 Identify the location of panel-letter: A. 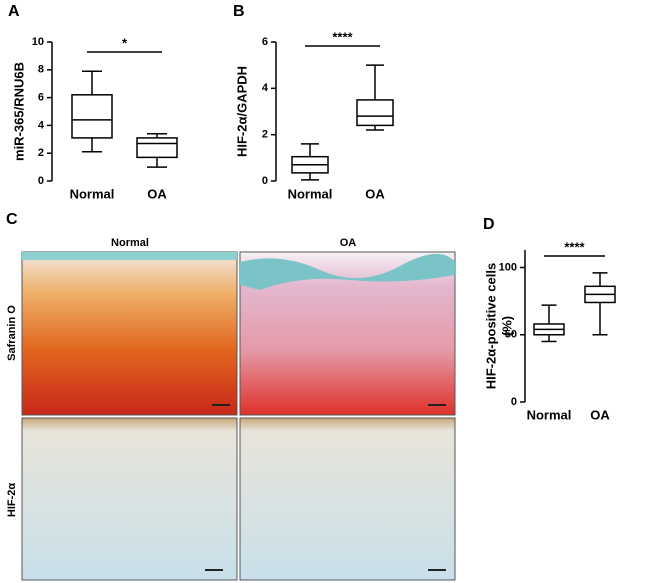
(14, 11).